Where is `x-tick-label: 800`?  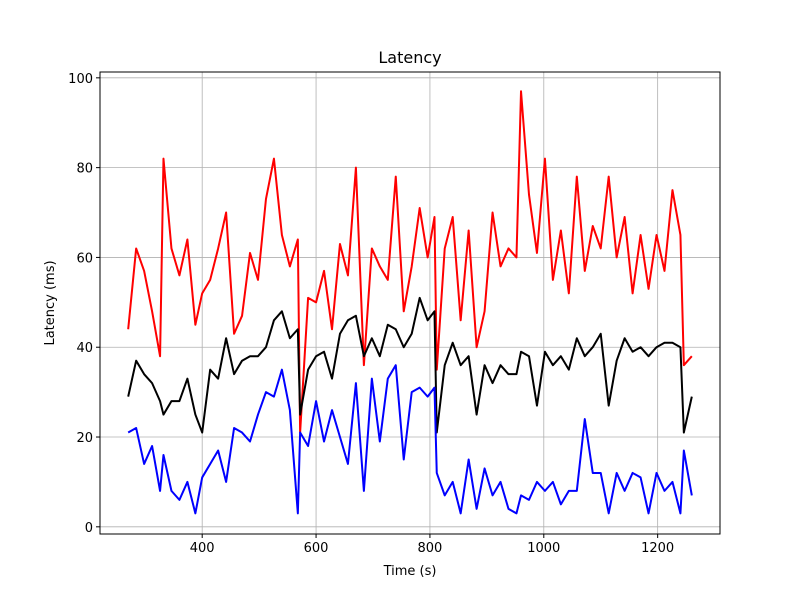
x-tick-label: 800 is located at coordinates (430, 548).